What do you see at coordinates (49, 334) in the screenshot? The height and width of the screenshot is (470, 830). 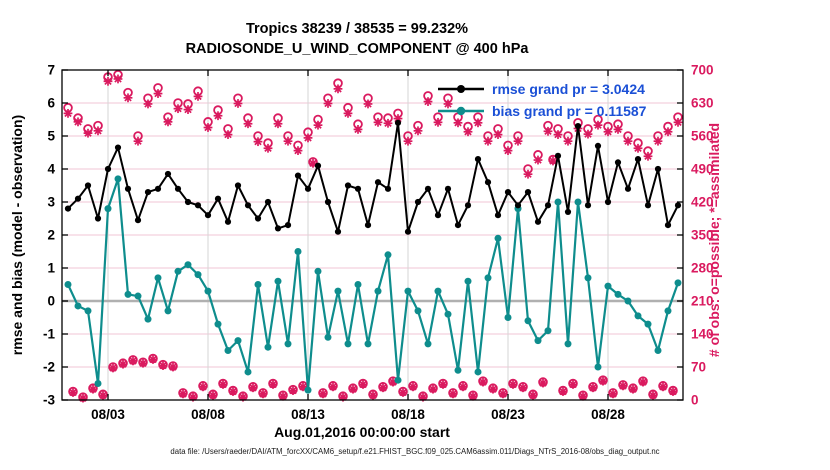 I see `y-left-tick-label: -1` at bounding box center [49, 334].